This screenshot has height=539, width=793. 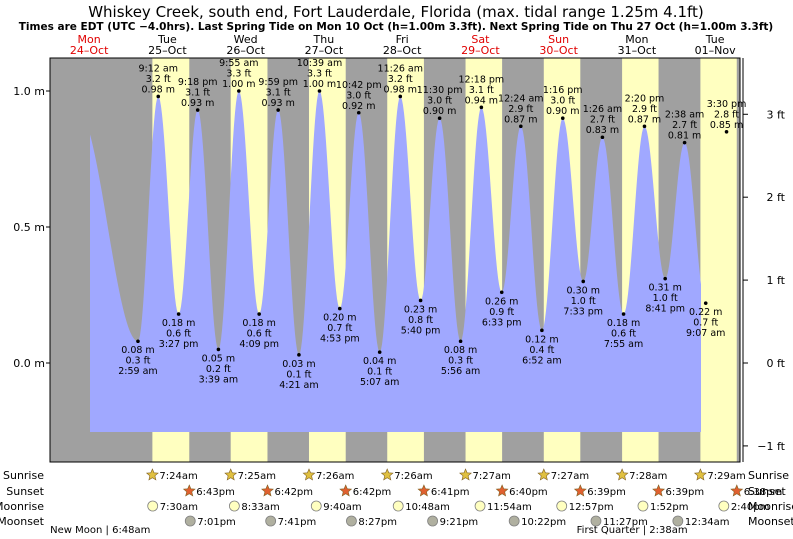 I want to click on sunrise-time: 7:29am, so click(x=726, y=476).